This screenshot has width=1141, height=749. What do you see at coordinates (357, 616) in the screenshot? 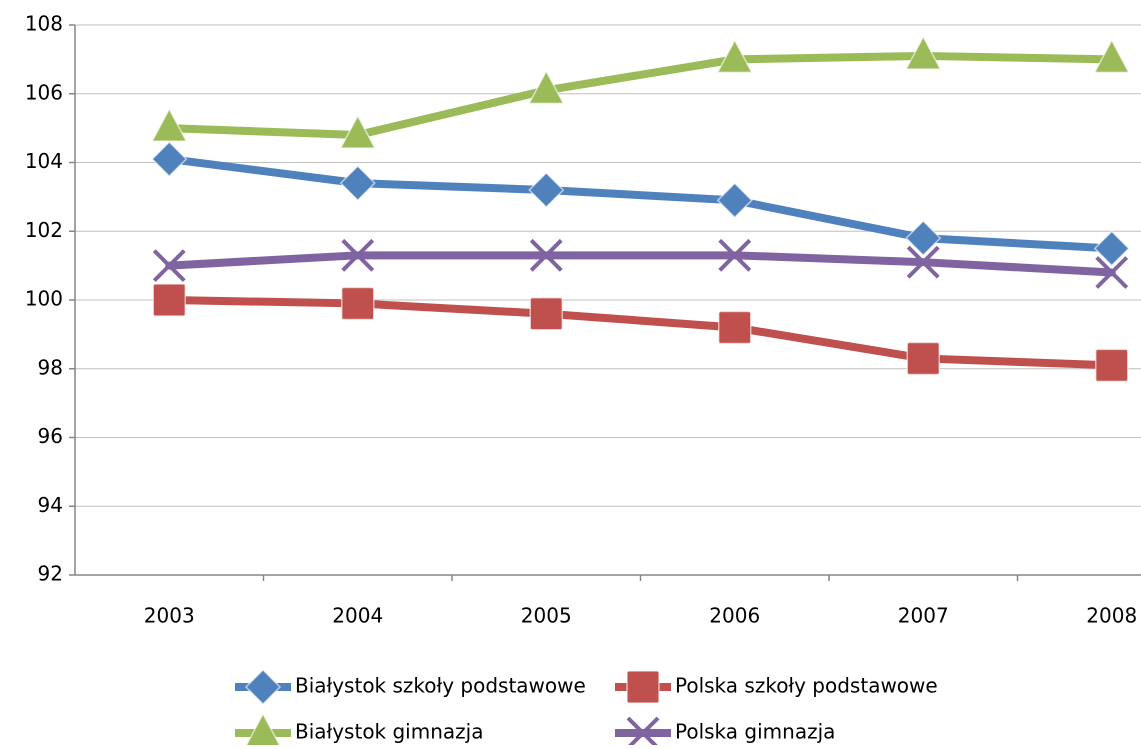
I see `x-tick-label: 2004` at bounding box center [357, 616].